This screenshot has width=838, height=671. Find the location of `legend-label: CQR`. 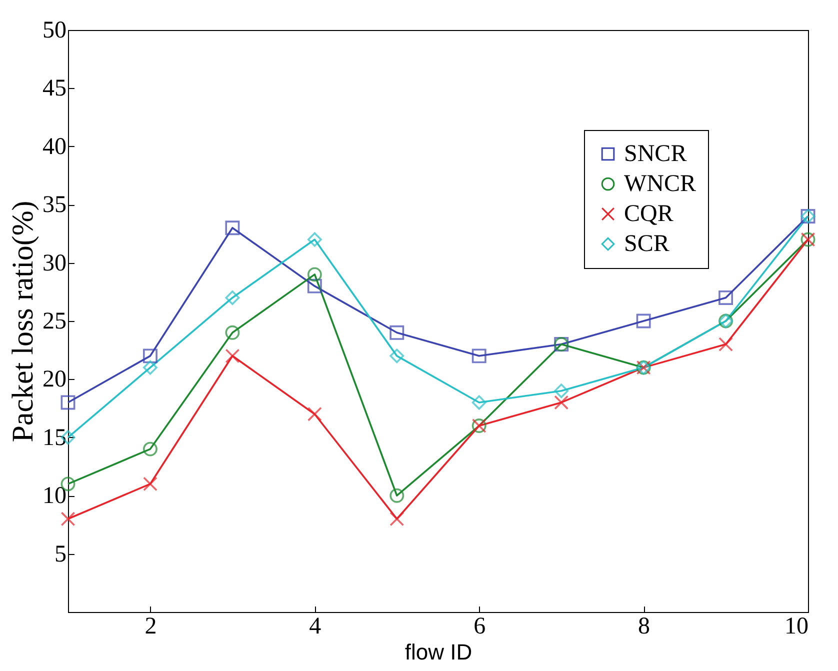

legend-label: CQR is located at coordinates (649, 214).